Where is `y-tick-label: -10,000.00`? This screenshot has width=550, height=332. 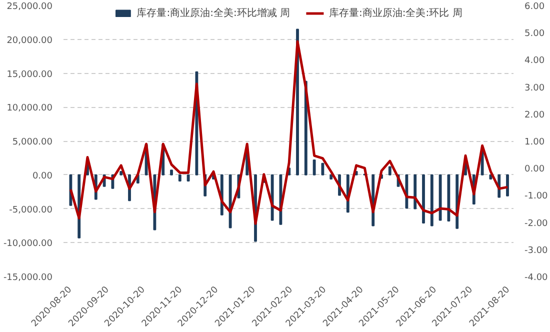 y-tick-label: -10,000.00 is located at coordinates (28, 244).